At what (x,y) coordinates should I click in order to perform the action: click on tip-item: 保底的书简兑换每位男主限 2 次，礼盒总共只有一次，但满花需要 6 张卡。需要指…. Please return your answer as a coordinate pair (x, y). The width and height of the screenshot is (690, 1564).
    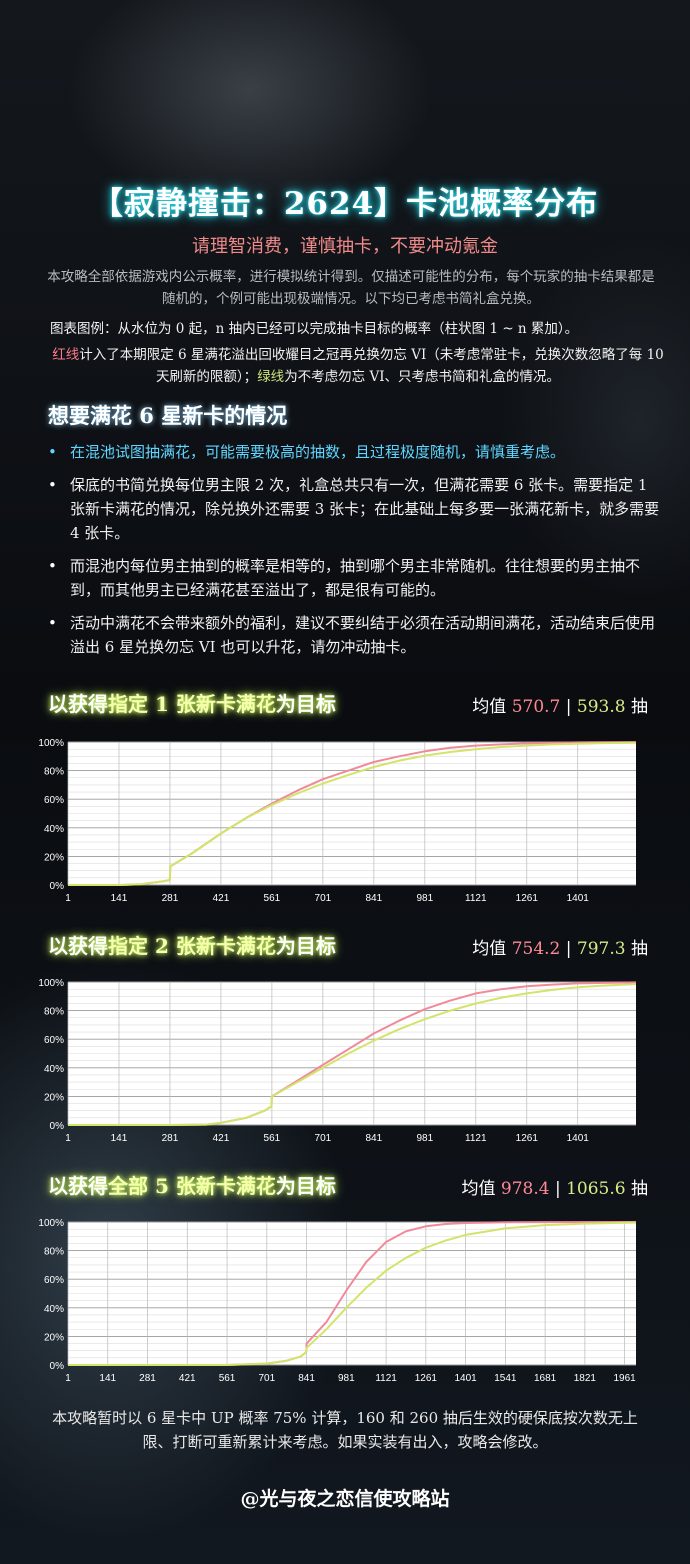
    Looking at the image, I should click on (356, 509).